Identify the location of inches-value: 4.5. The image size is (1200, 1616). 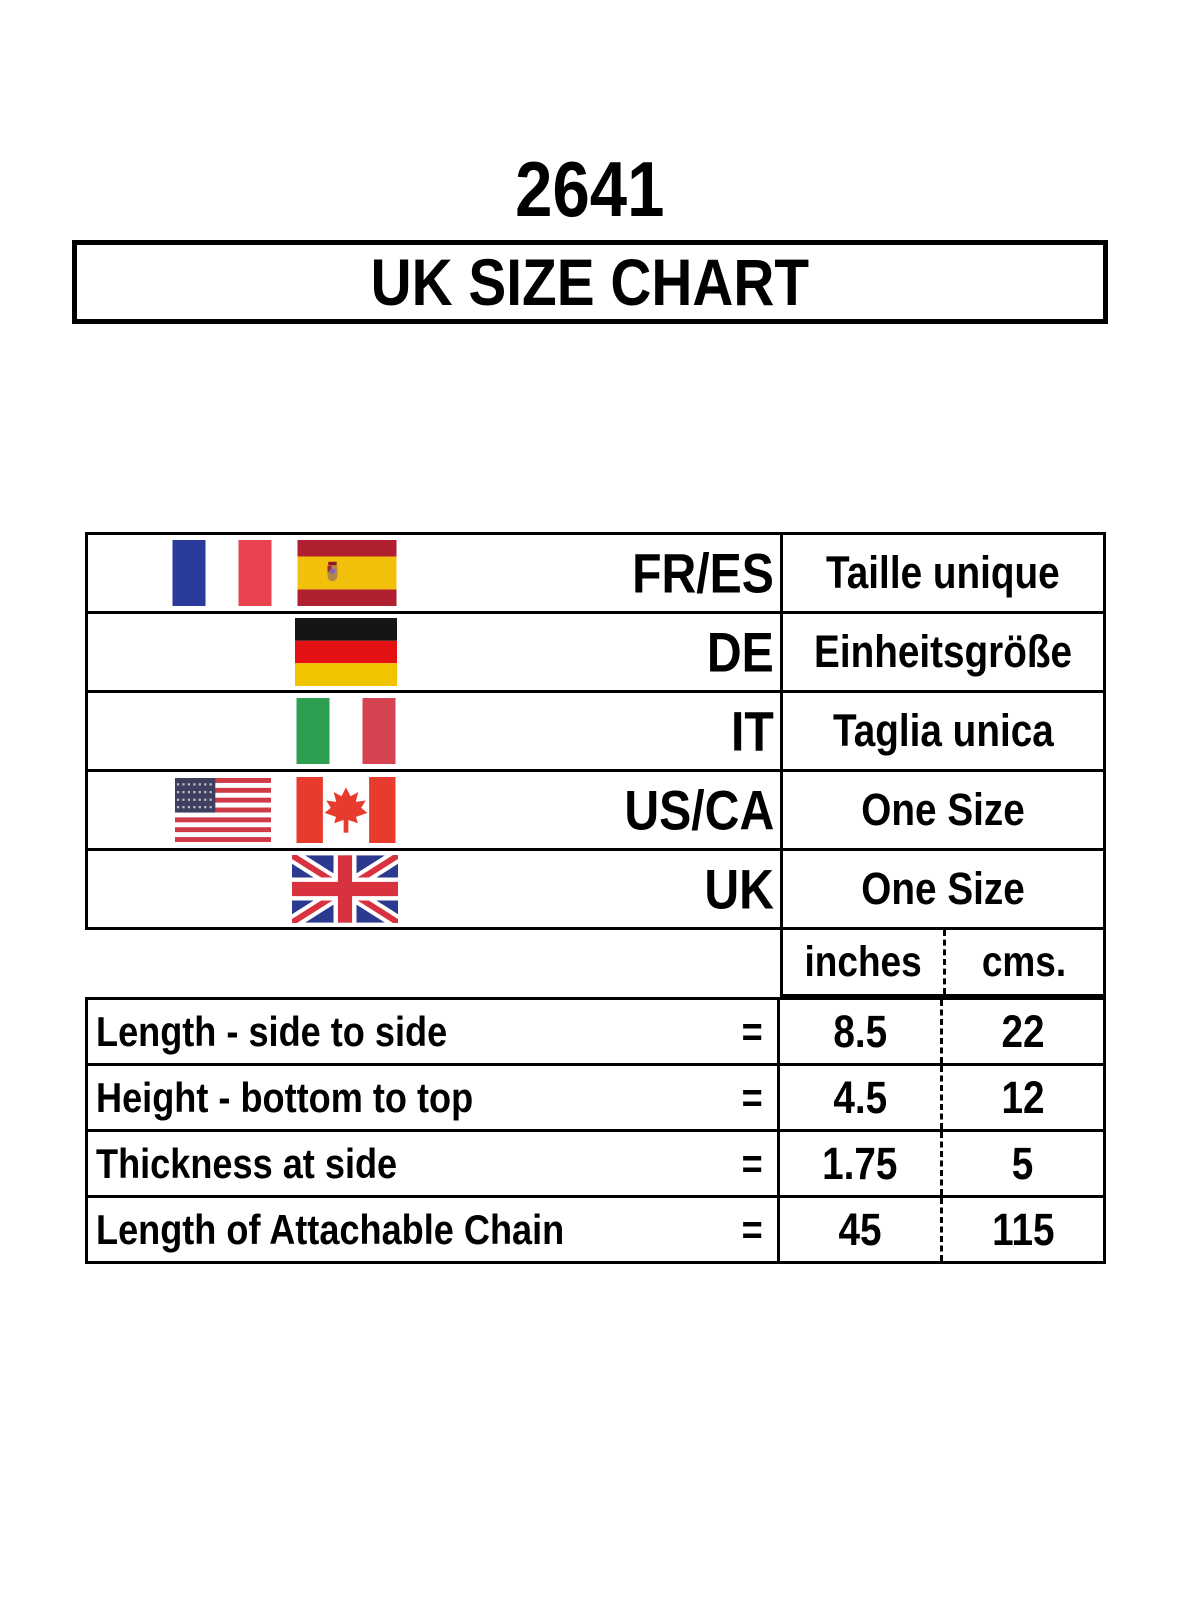
(860, 1097).